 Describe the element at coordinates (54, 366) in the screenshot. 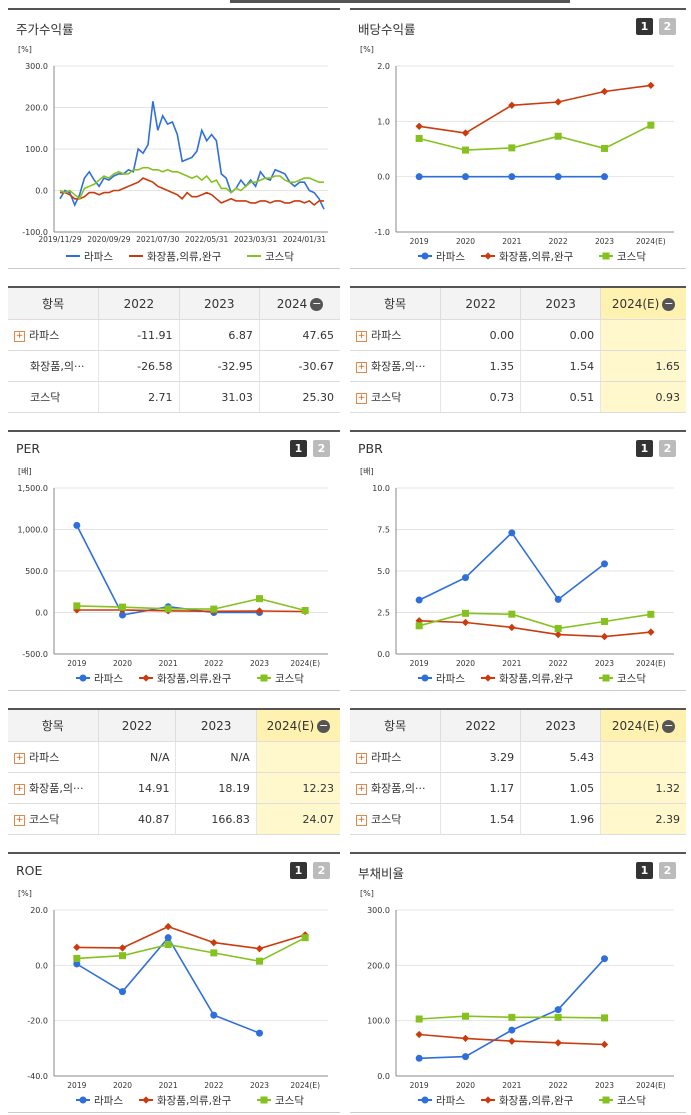

I see `row-name-cell: 화장품,의···` at that location.